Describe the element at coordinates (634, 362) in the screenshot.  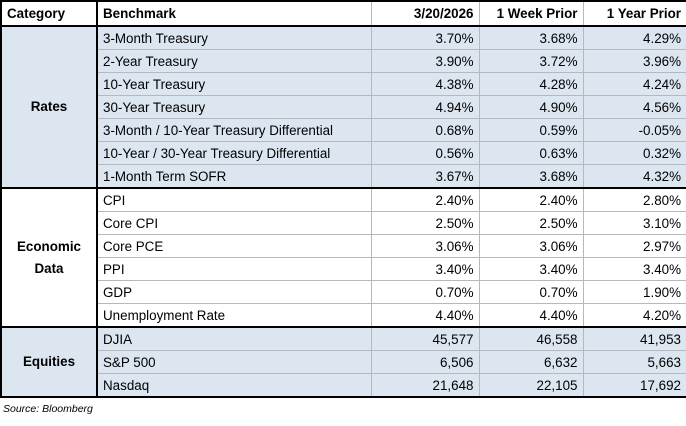
I see `value-cell: 5,663` at that location.